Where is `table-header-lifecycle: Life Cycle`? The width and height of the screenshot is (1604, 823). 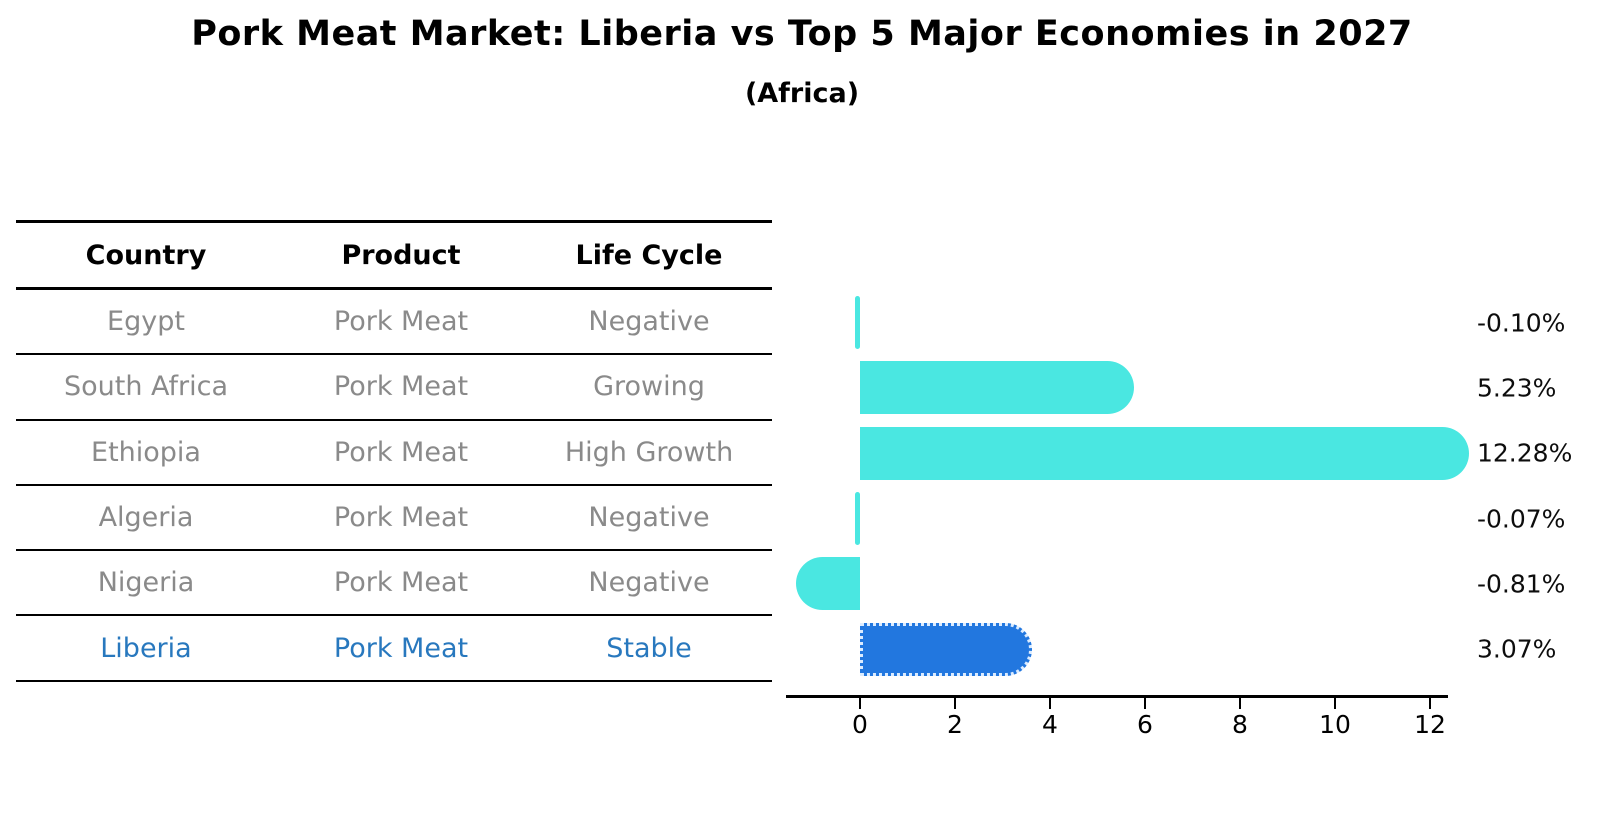
table-header-lifecycle: Life Cycle is located at coordinates (649, 255).